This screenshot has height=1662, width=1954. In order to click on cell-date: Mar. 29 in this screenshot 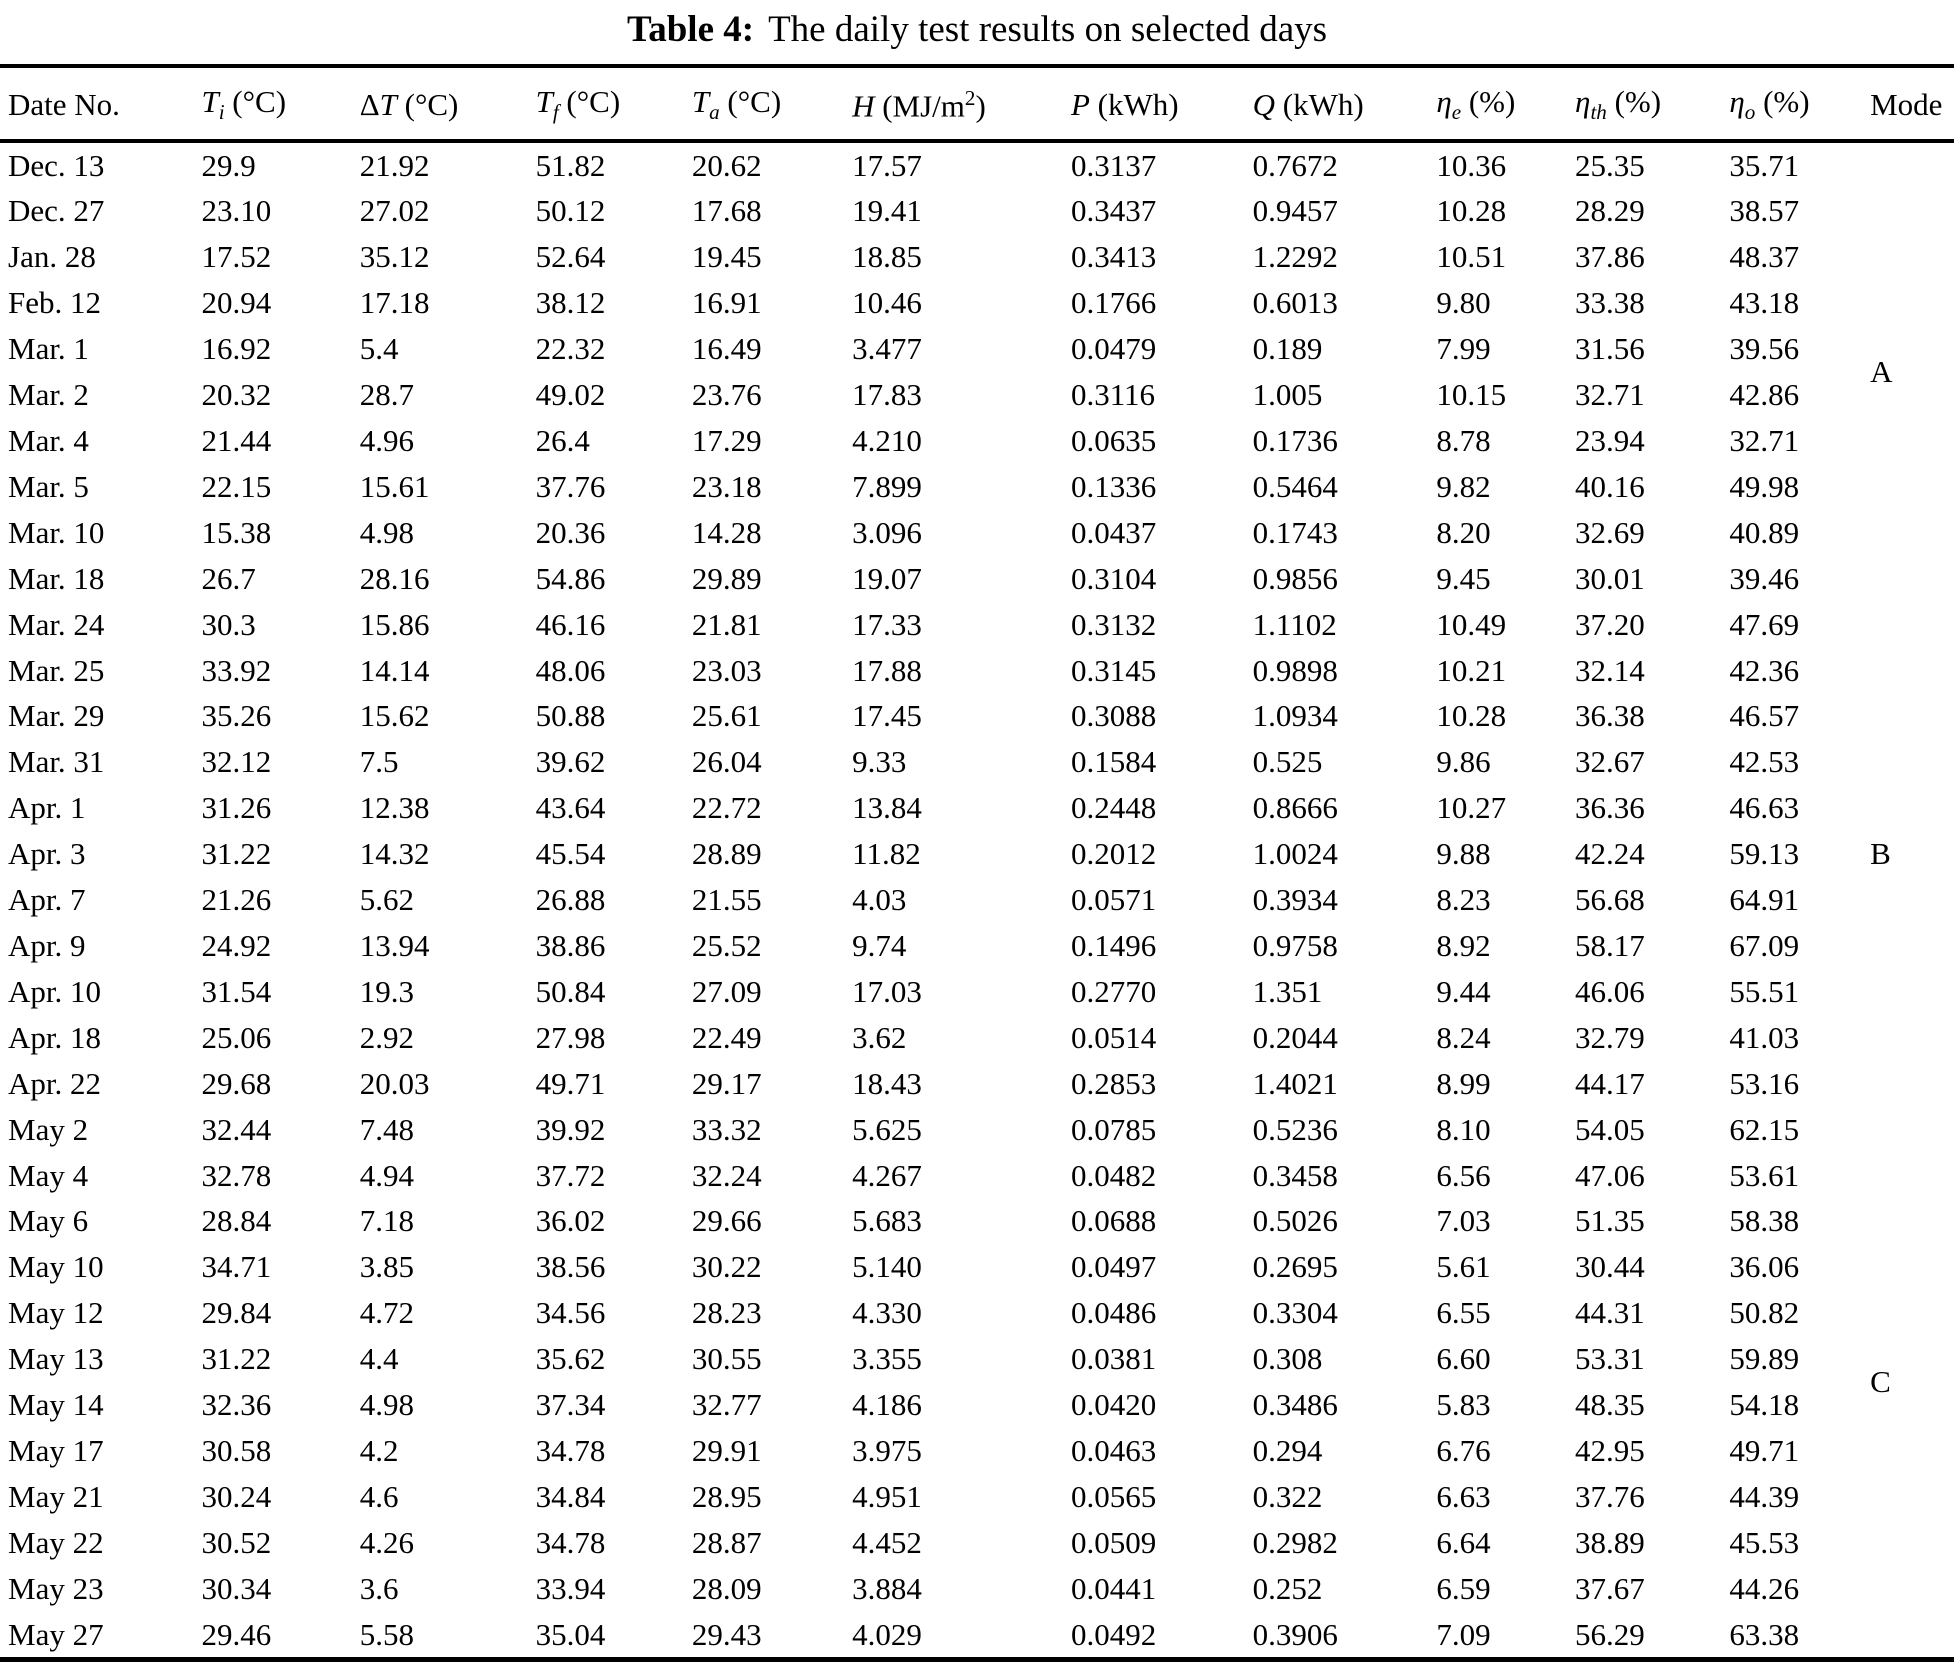, I will do `click(56, 716)`.